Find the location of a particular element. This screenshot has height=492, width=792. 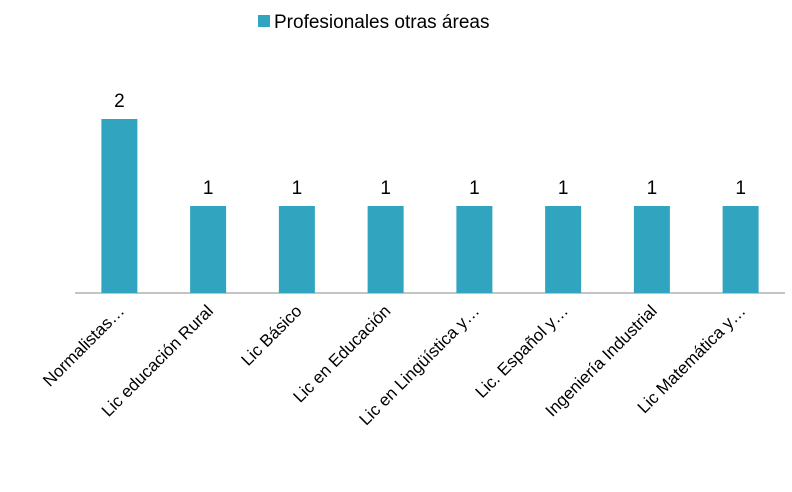

x-tick-label: Lic Básico is located at coordinates (271, 335).